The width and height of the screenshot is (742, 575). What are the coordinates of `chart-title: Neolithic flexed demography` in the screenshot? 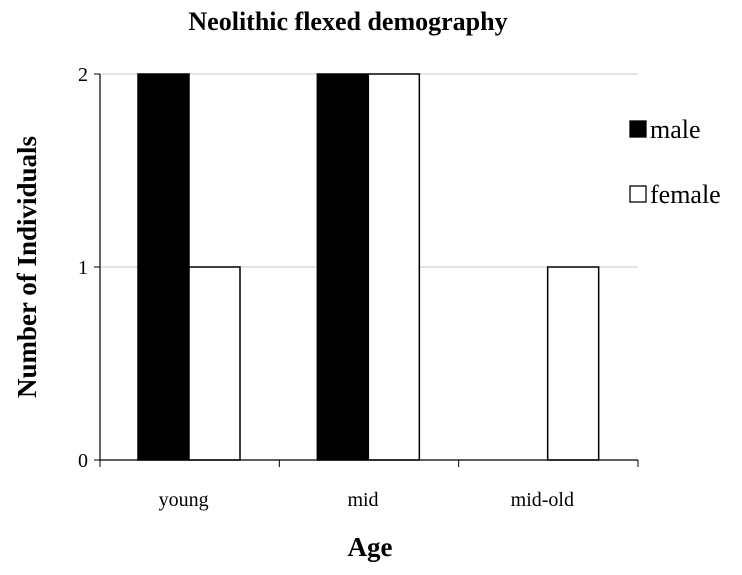 It's located at (347, 21).